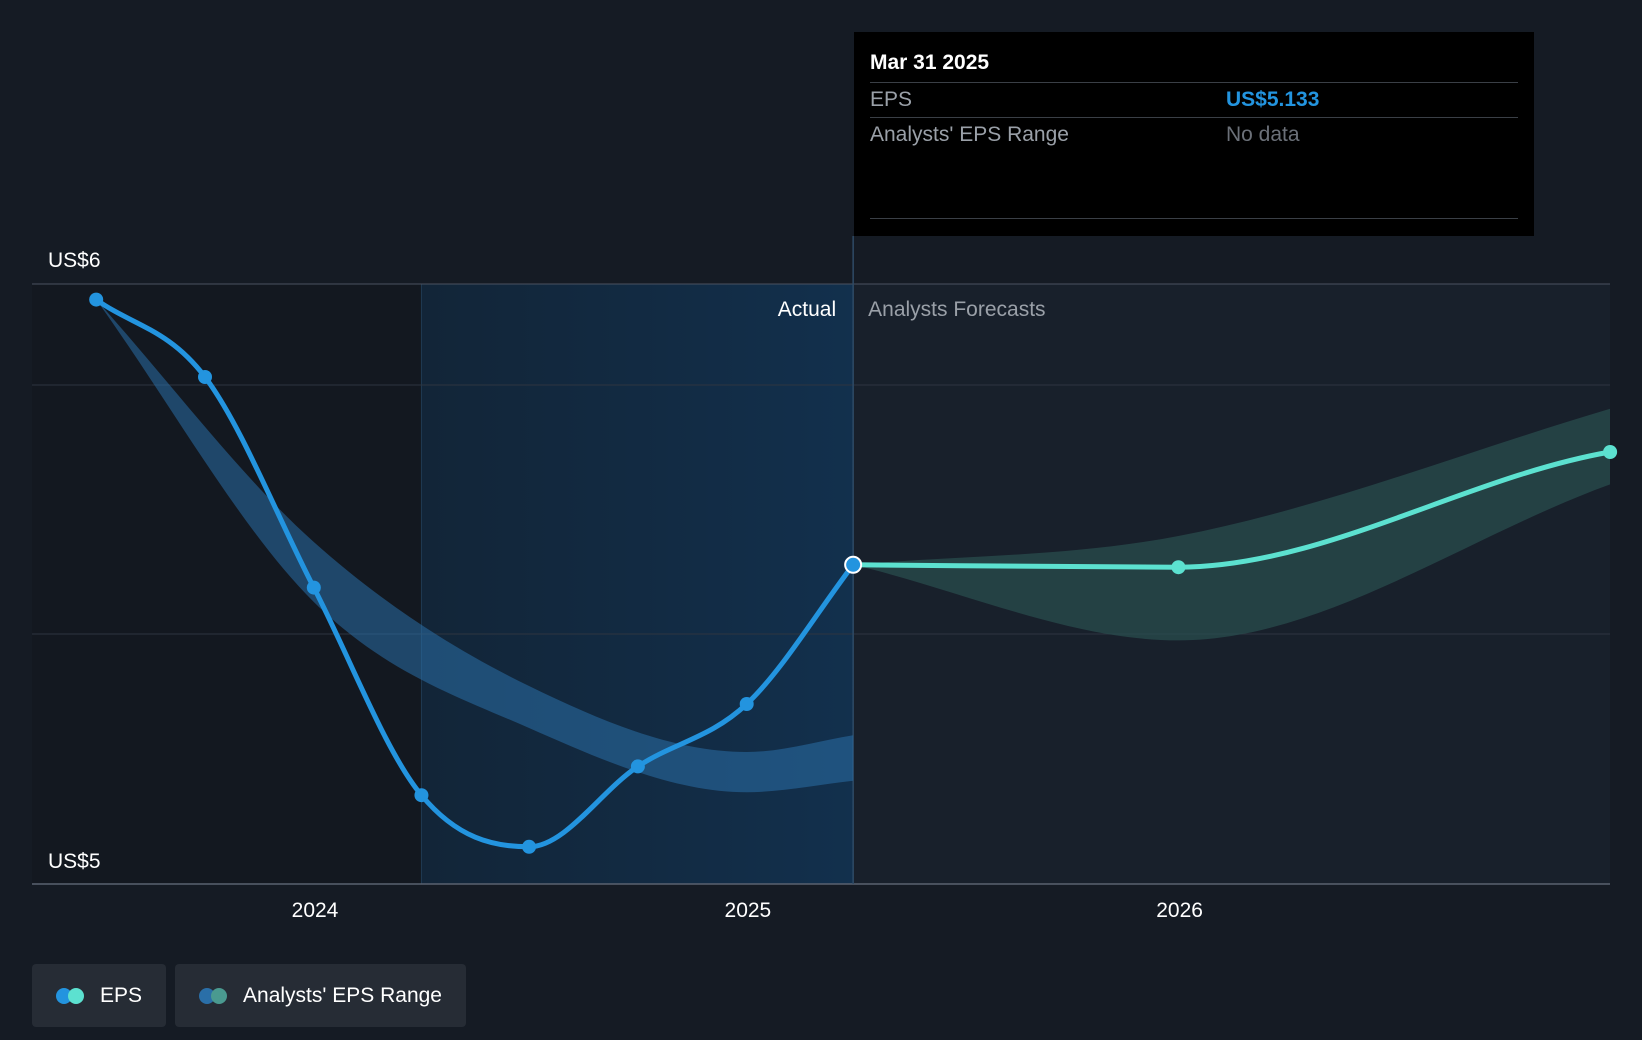  Describe the element at coordinates (74, 861) in the screenshot. I see `y-label-min: US$5` at that location.